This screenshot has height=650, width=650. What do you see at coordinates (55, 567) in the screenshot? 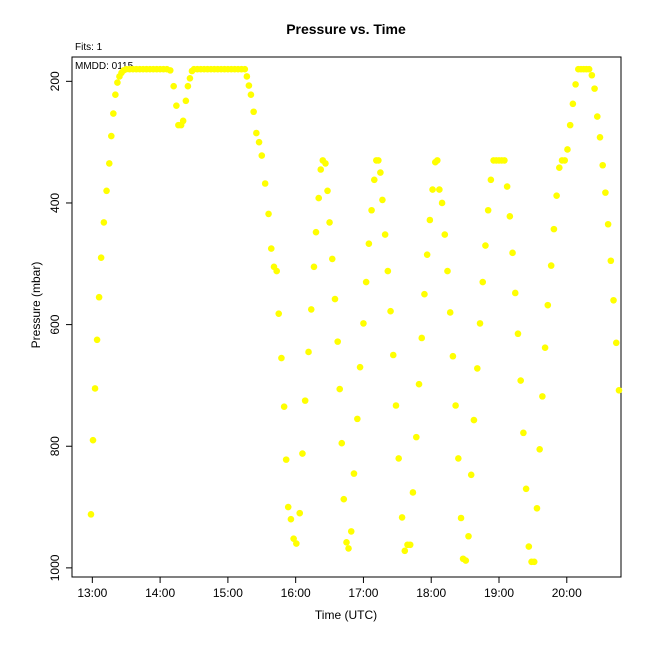
I see `y-tick-label: 1000` at bounding box center [55, 567].